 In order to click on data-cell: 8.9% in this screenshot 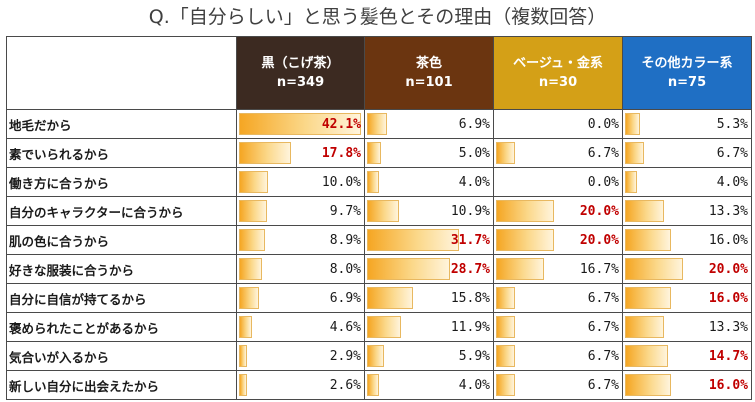, I will do `click(300, 240)`.